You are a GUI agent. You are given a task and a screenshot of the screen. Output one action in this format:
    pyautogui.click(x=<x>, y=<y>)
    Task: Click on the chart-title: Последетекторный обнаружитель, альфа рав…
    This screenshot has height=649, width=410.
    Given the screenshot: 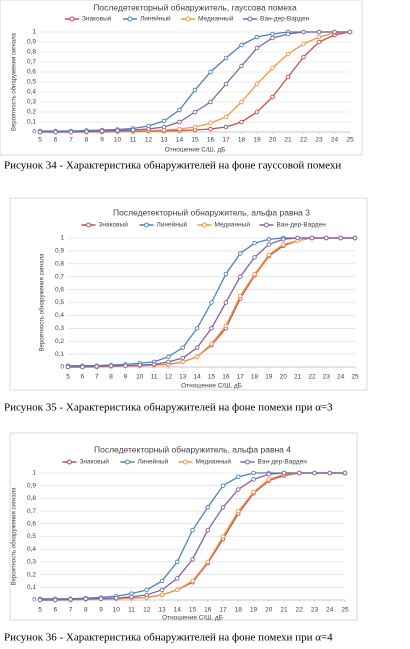 What is the action you would take?
    pyautogui.click(x=192, y=449)
    